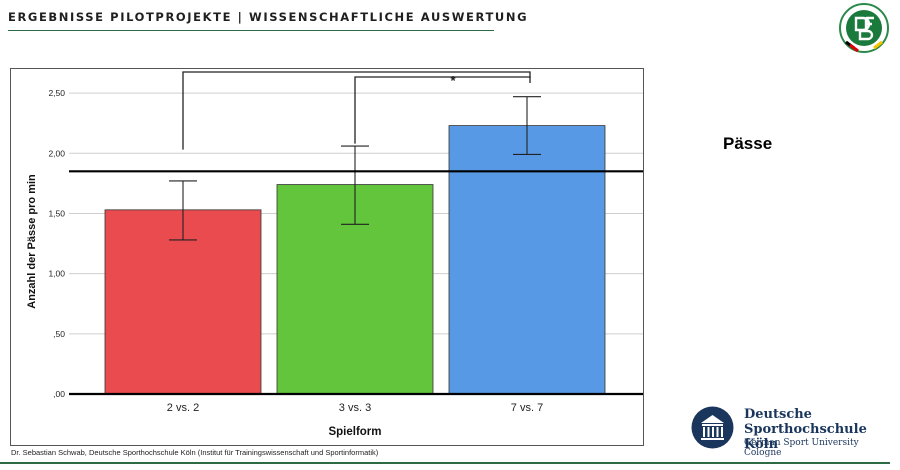  What do you see at coordinates (445, 463) in the screenshot?
I see `footer-divider` at bounding box center [445, 463].